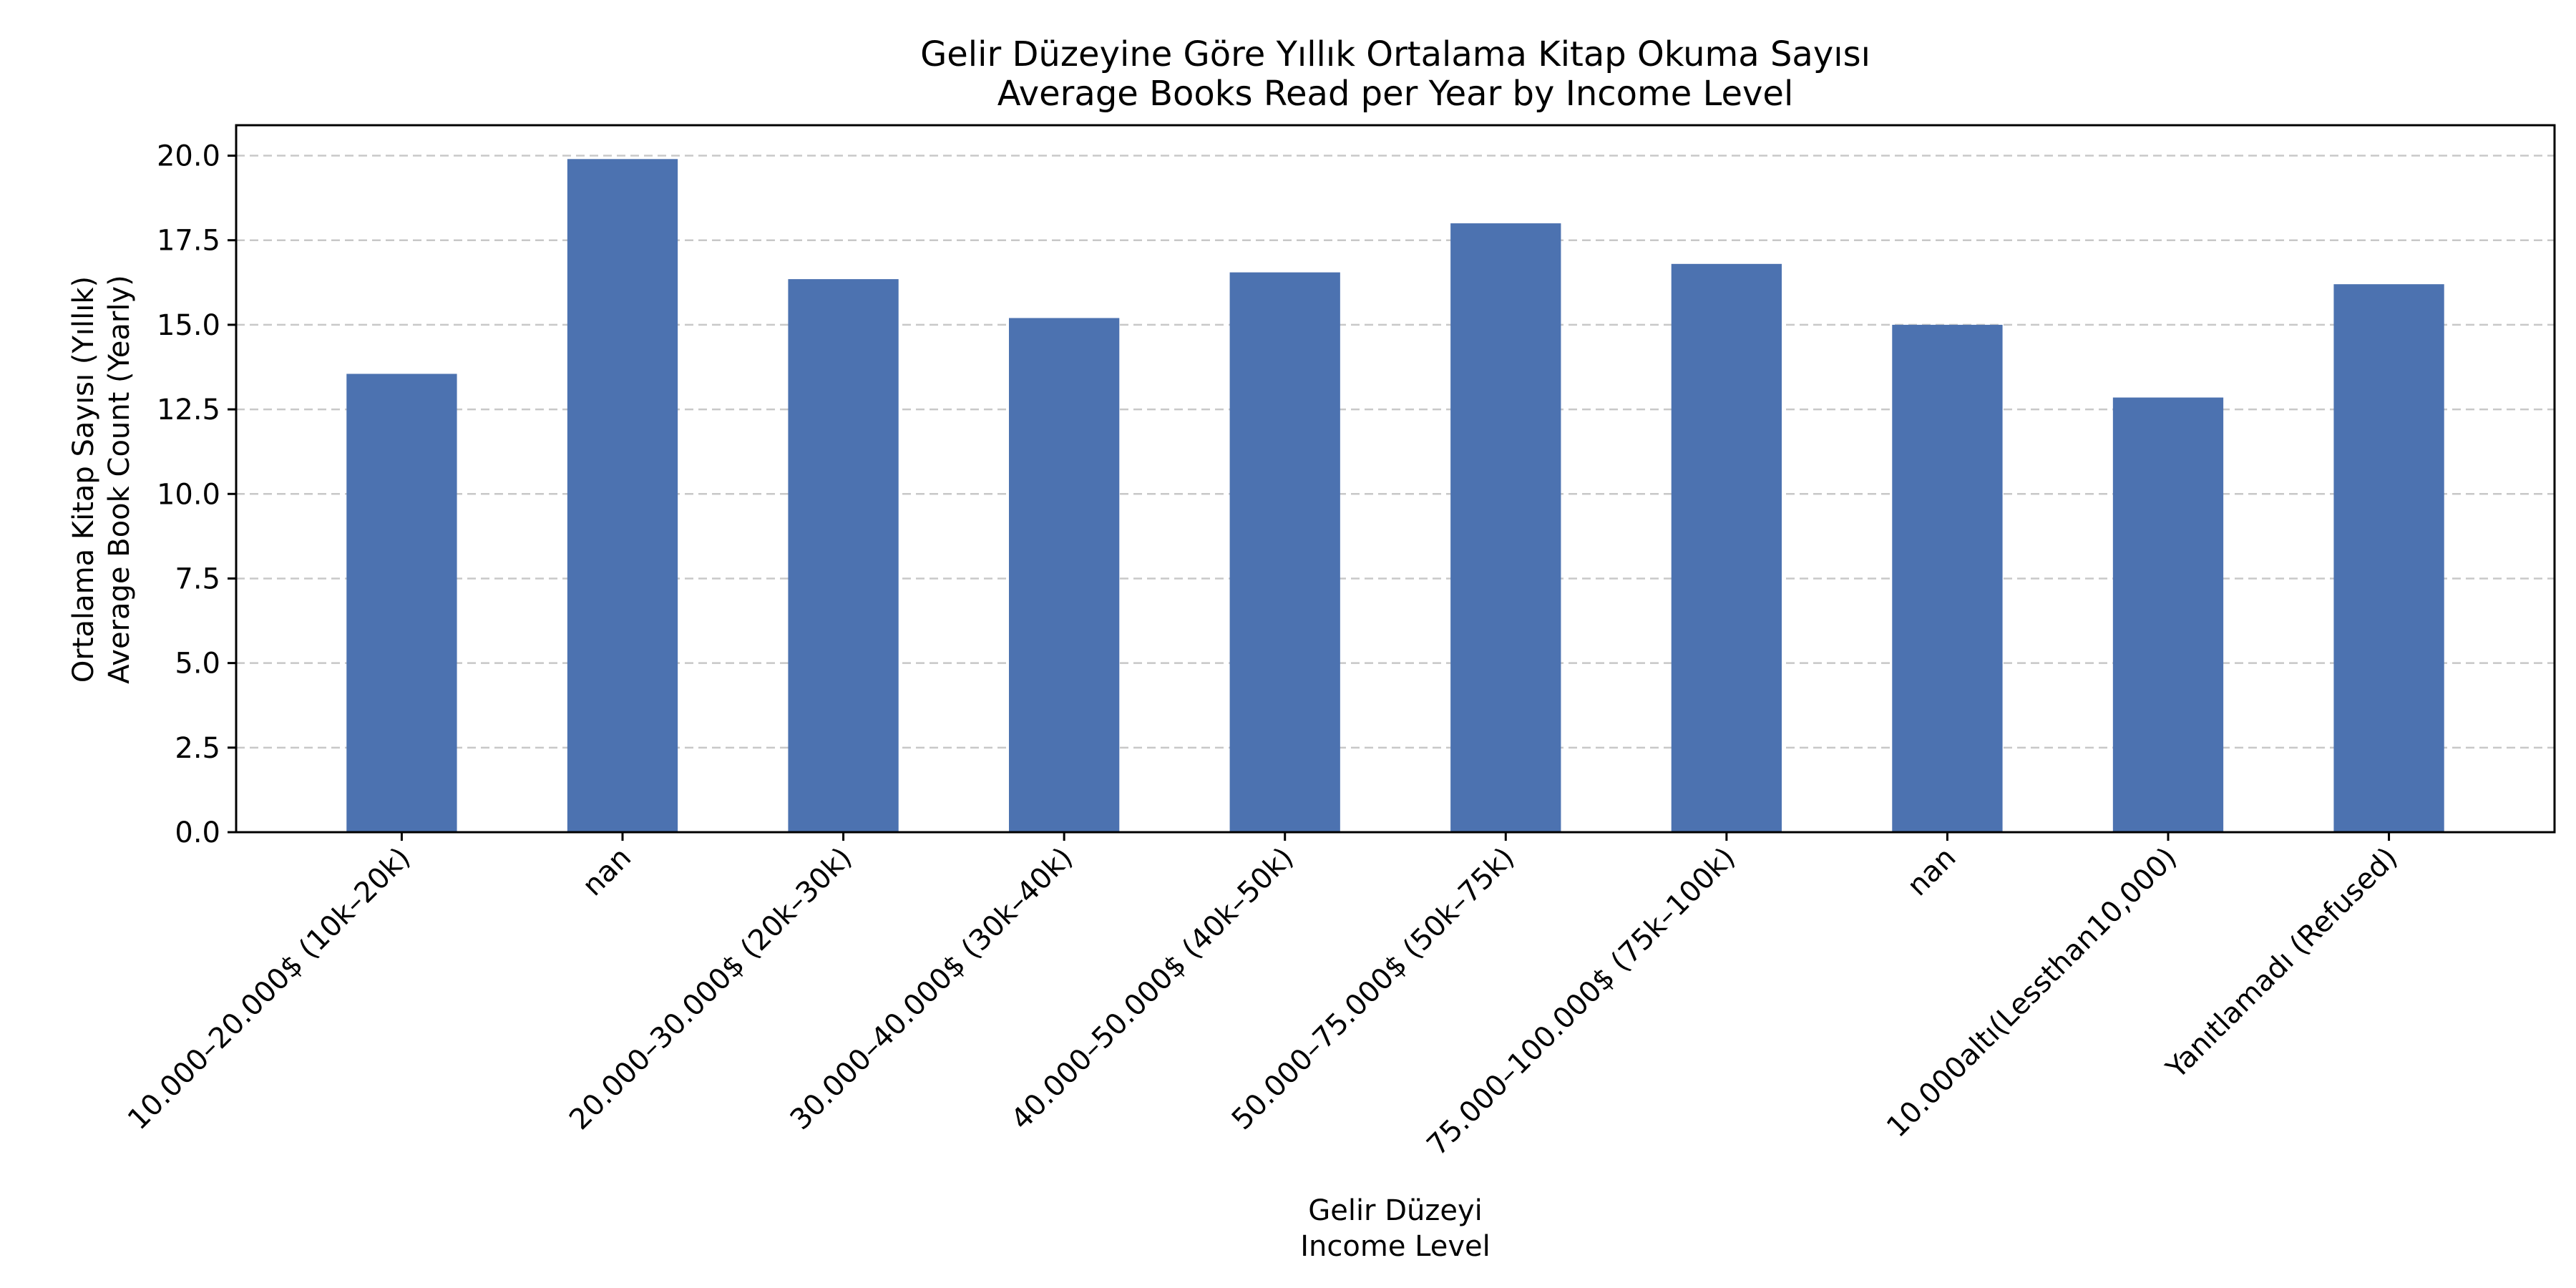  I want to click on x-axis-label: Gelir Düzeyi, so click(1395, 1210).